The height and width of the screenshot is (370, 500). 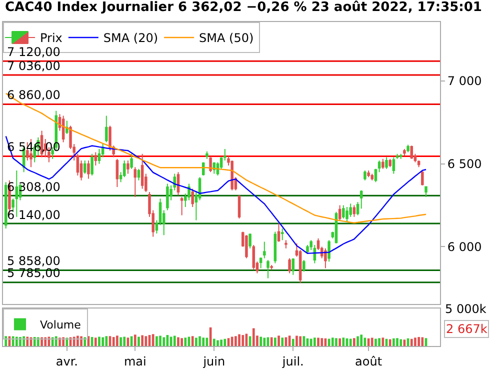 I want to click on chart-title: CAC40 Index Journalier 6 362,02 −0,26 % 23 août 2022, 17:35:01, so click(x=243, y=7).